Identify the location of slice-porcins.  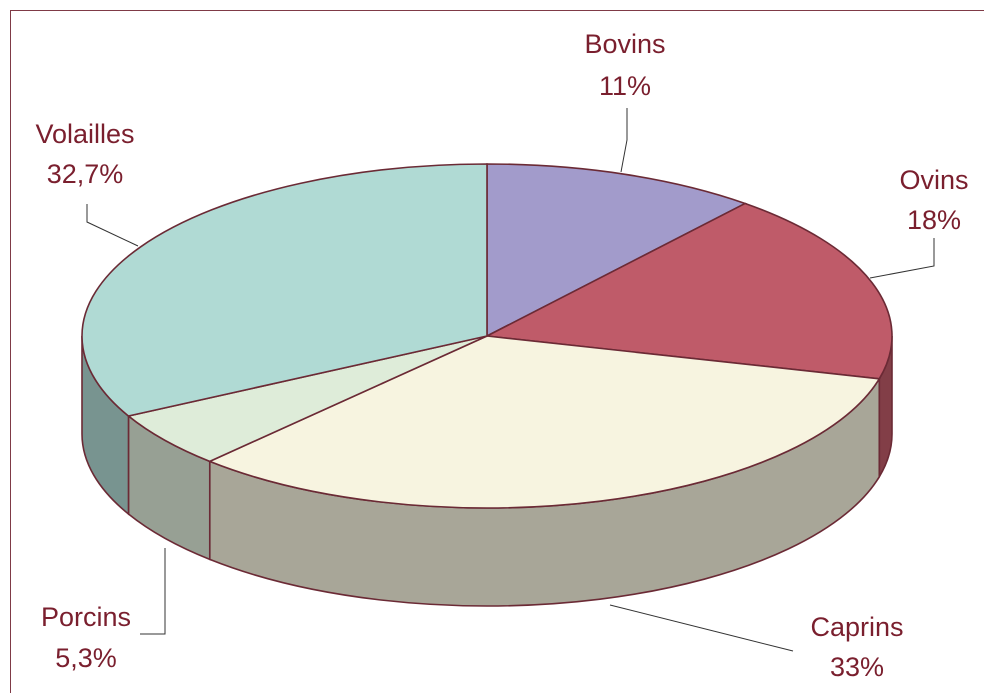
(307, 399).